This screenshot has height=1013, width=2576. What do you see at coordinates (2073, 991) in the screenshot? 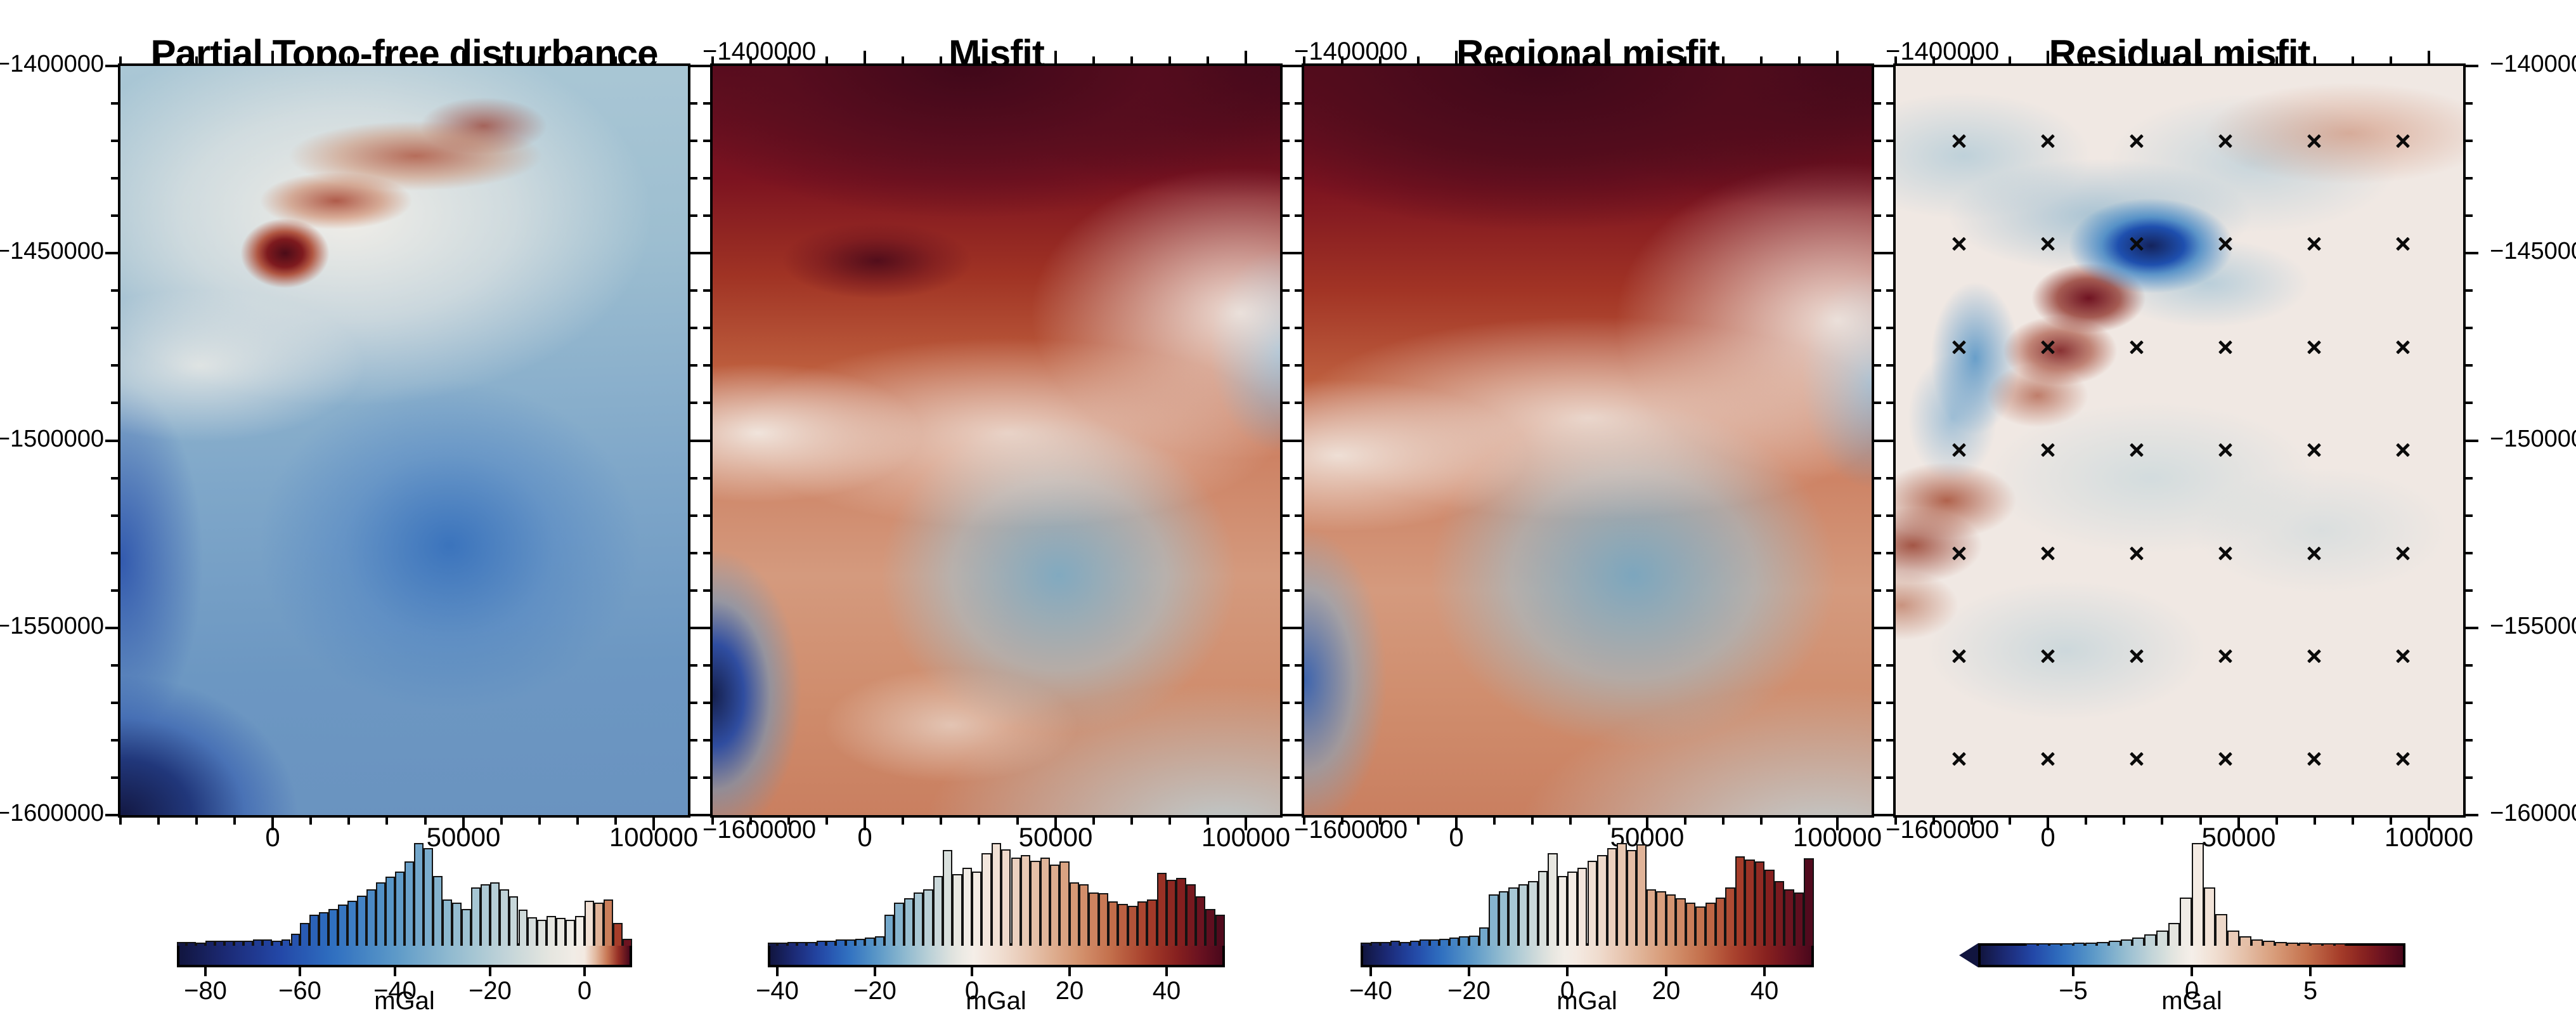
I see `colorbar-tick-label: −5` at bounding box center [2073, 991].